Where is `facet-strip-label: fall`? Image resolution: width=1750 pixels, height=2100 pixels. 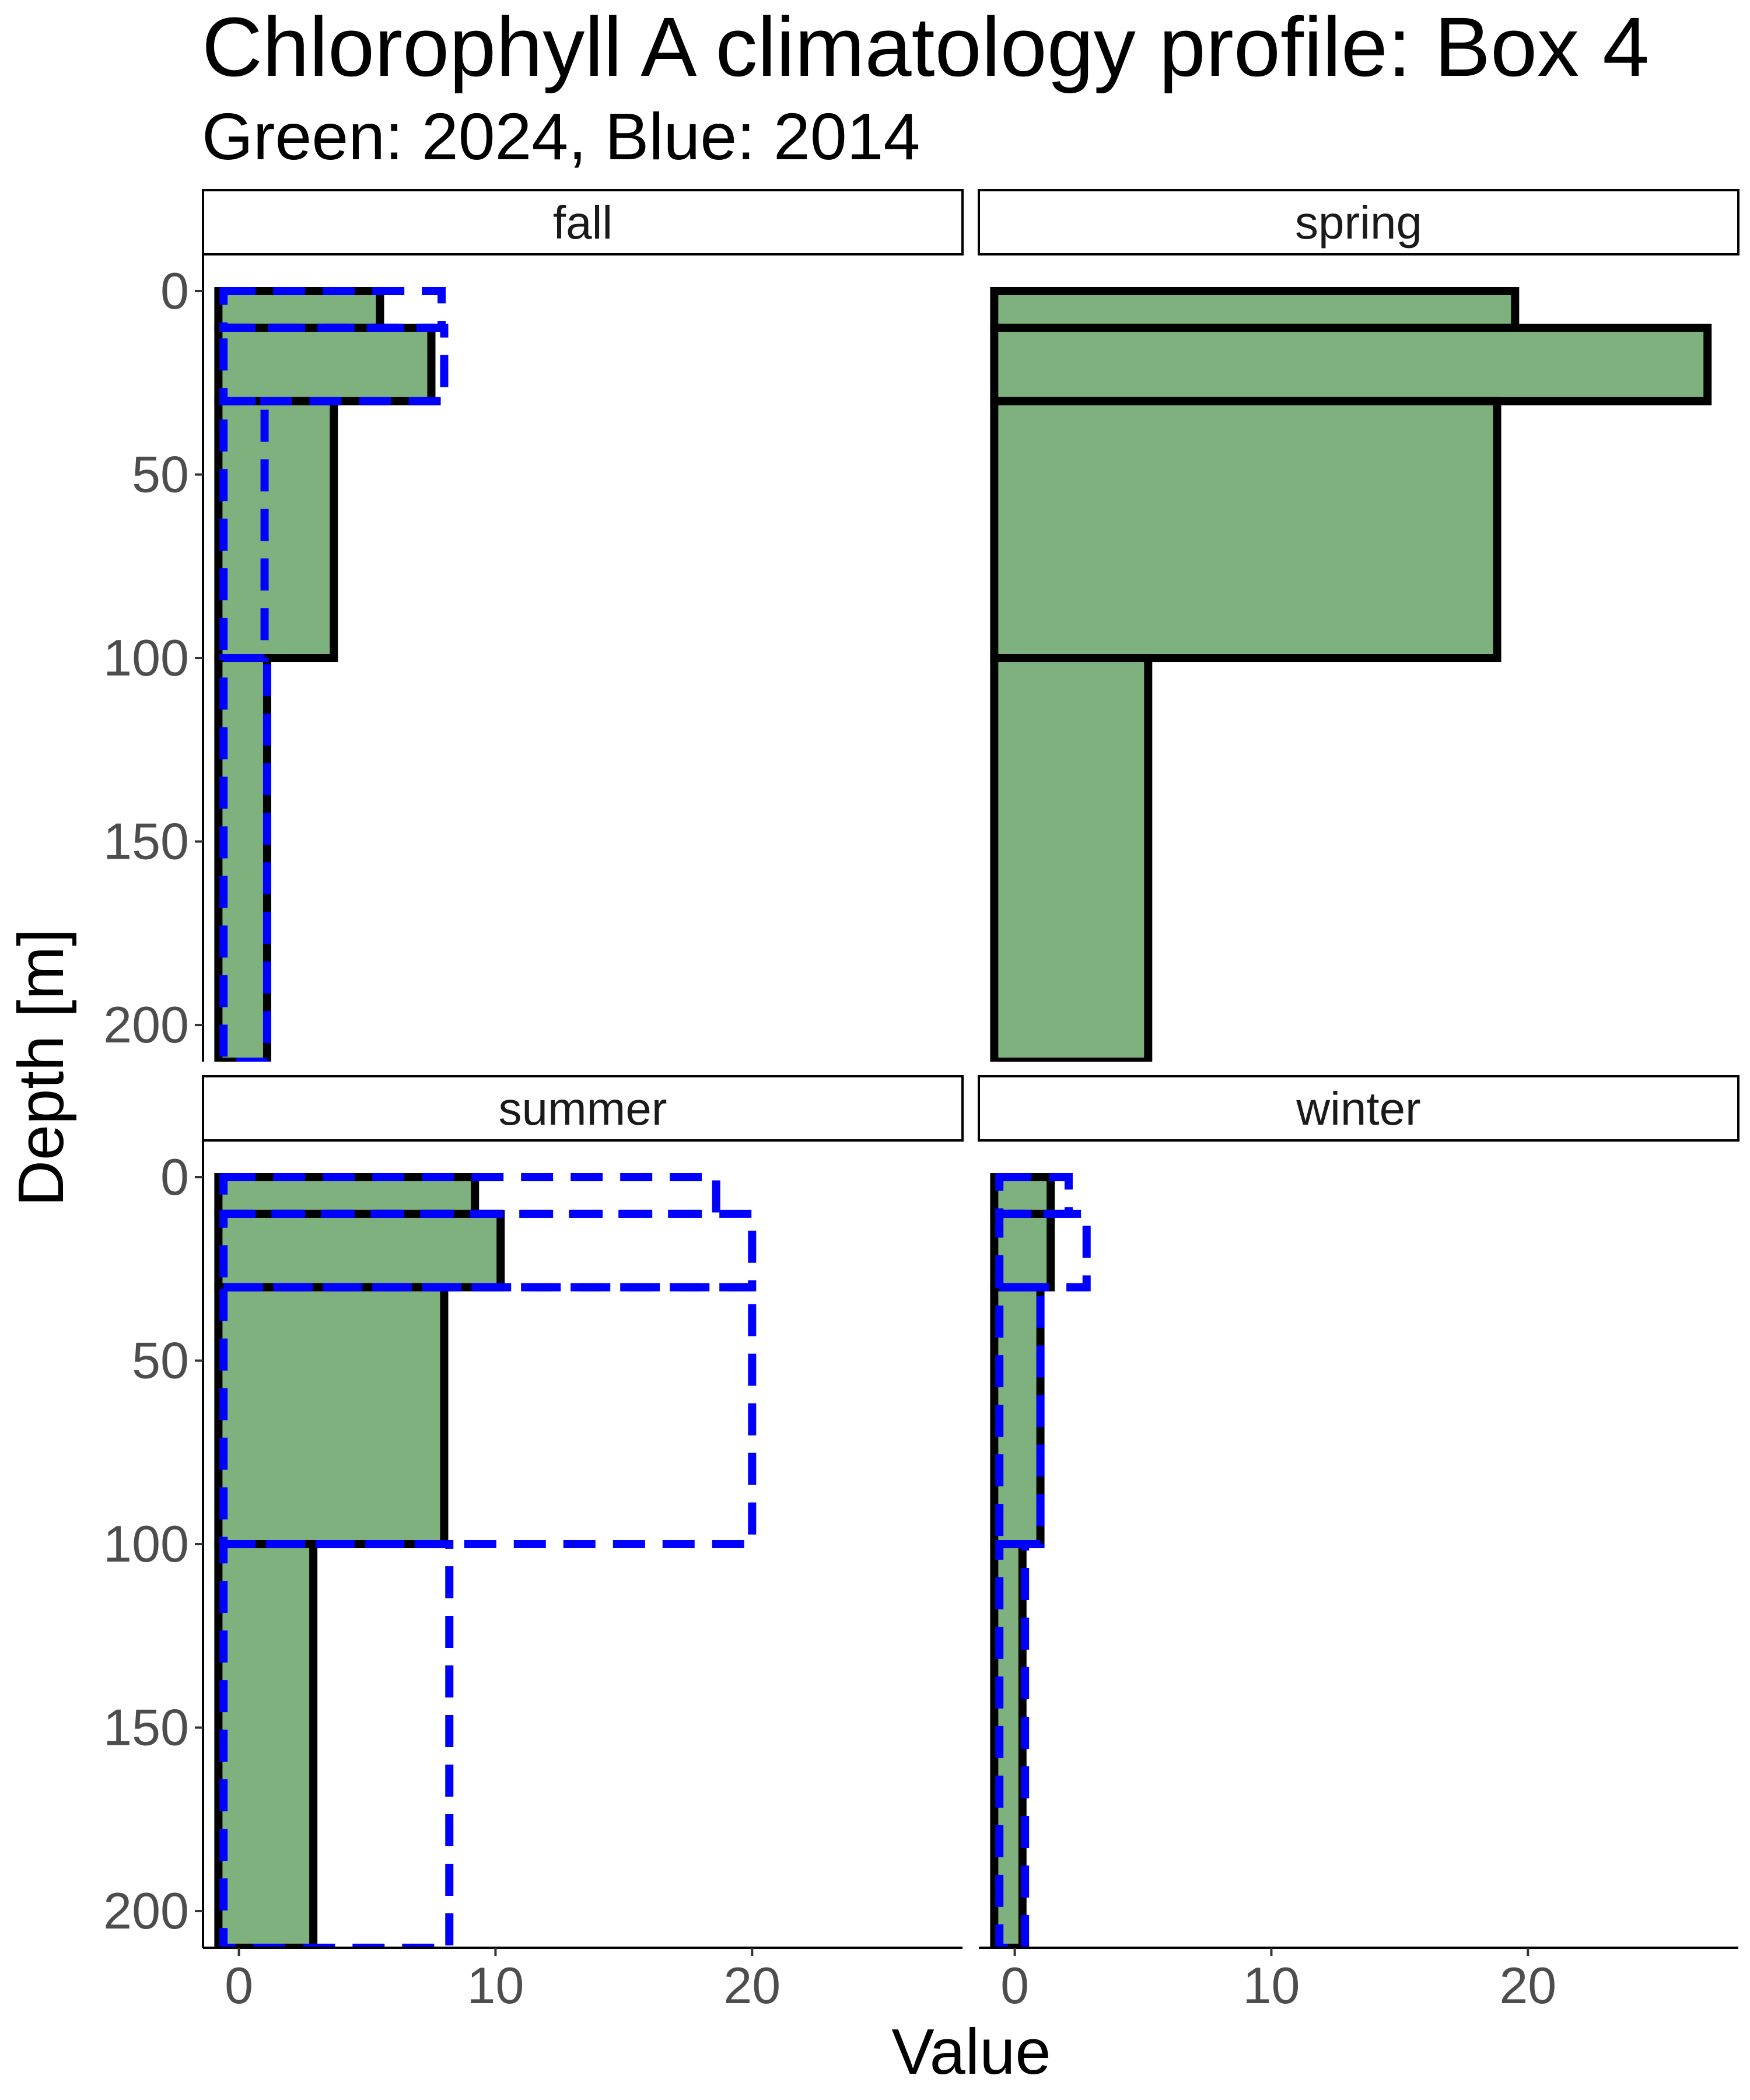
facet-strip-label: fall is located at coordinates (582, 223).